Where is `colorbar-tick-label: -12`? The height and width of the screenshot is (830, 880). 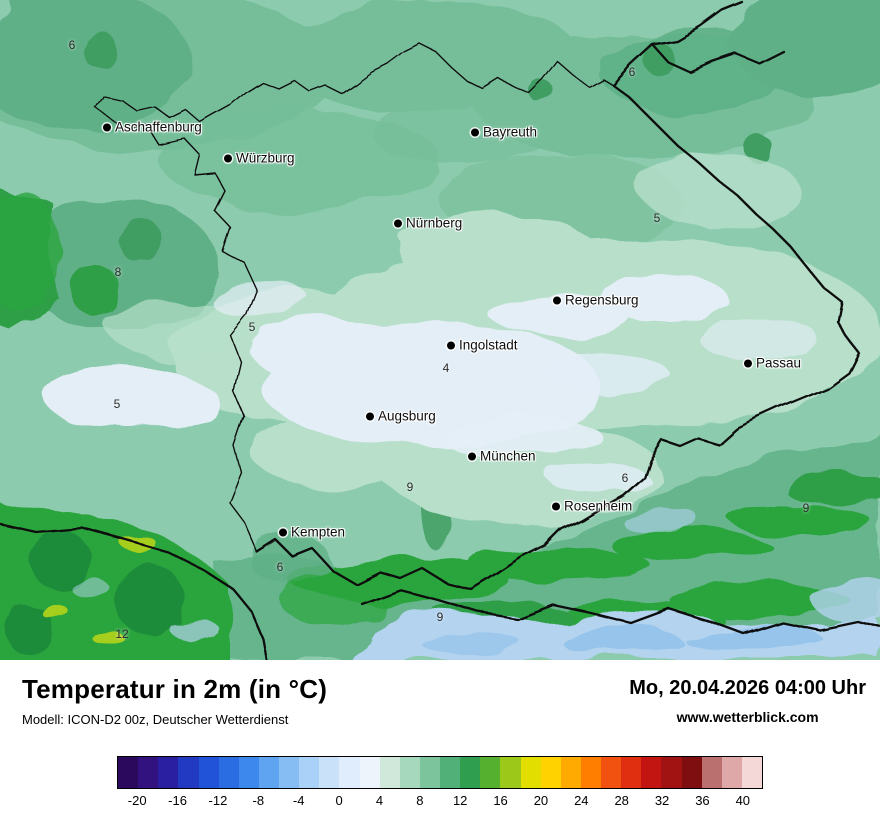 colorbar-tick-label: -12 is located at coordinates (218, 800).